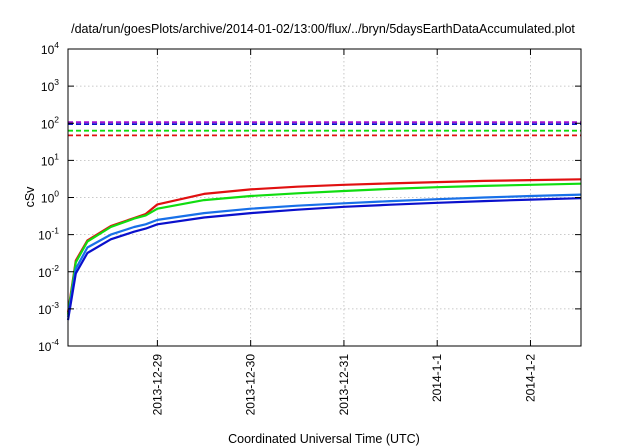  Describe the element at coordinates (50, 48) in the screenshot. I see `y-tick-label: 10⁴` at that location.